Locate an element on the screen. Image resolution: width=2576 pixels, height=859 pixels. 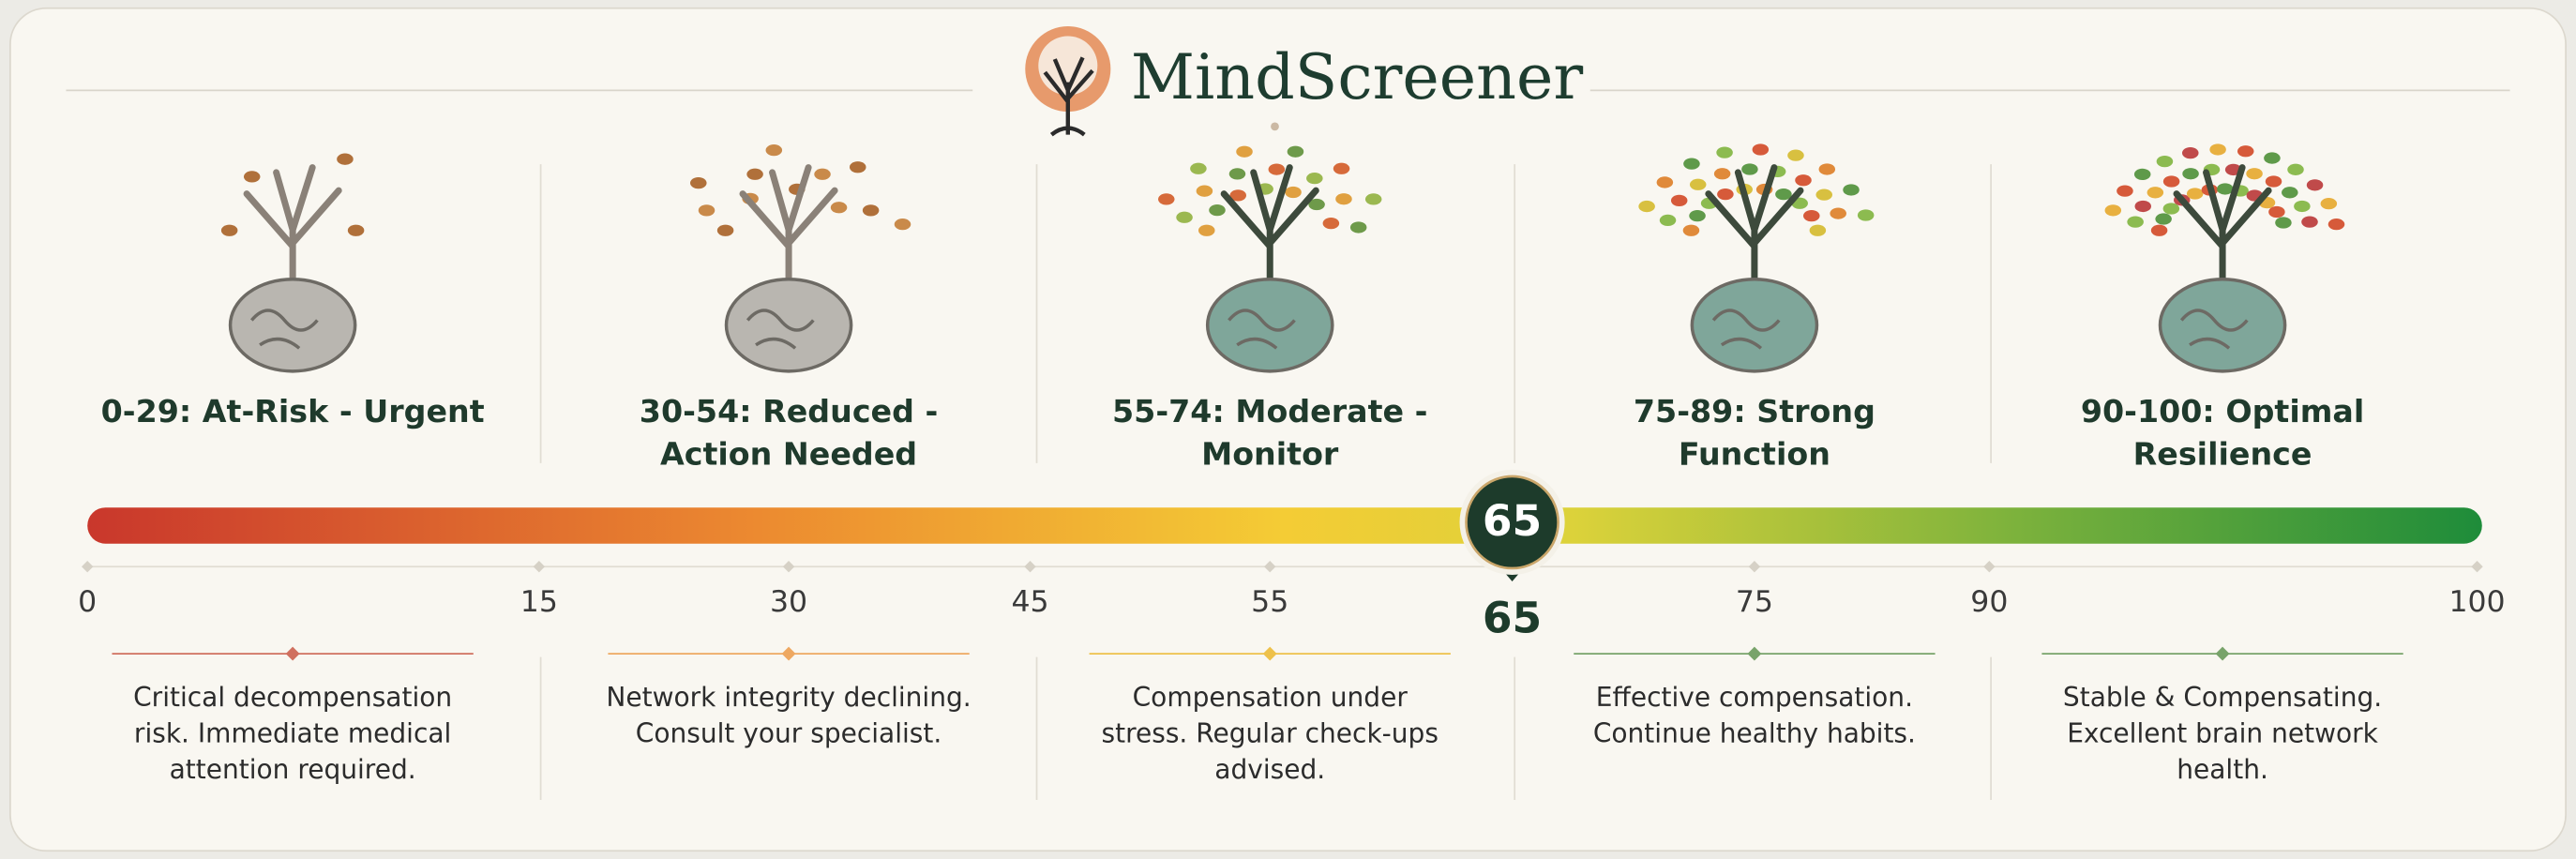
tick-label: 55 is located at coordinates (1269, 602).